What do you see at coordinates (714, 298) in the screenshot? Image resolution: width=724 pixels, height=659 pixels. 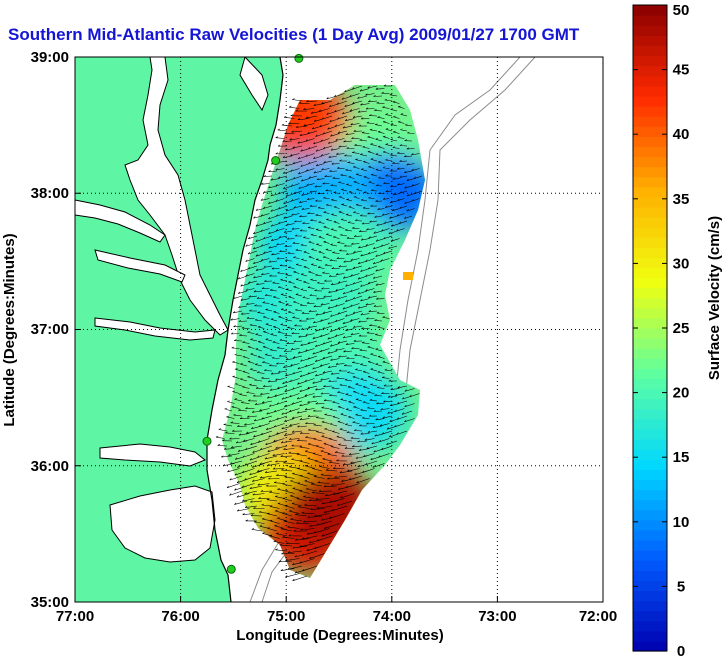 I see `colorbar-label: Surface Velocity (cm/s)` at bounding box center [714, 298].